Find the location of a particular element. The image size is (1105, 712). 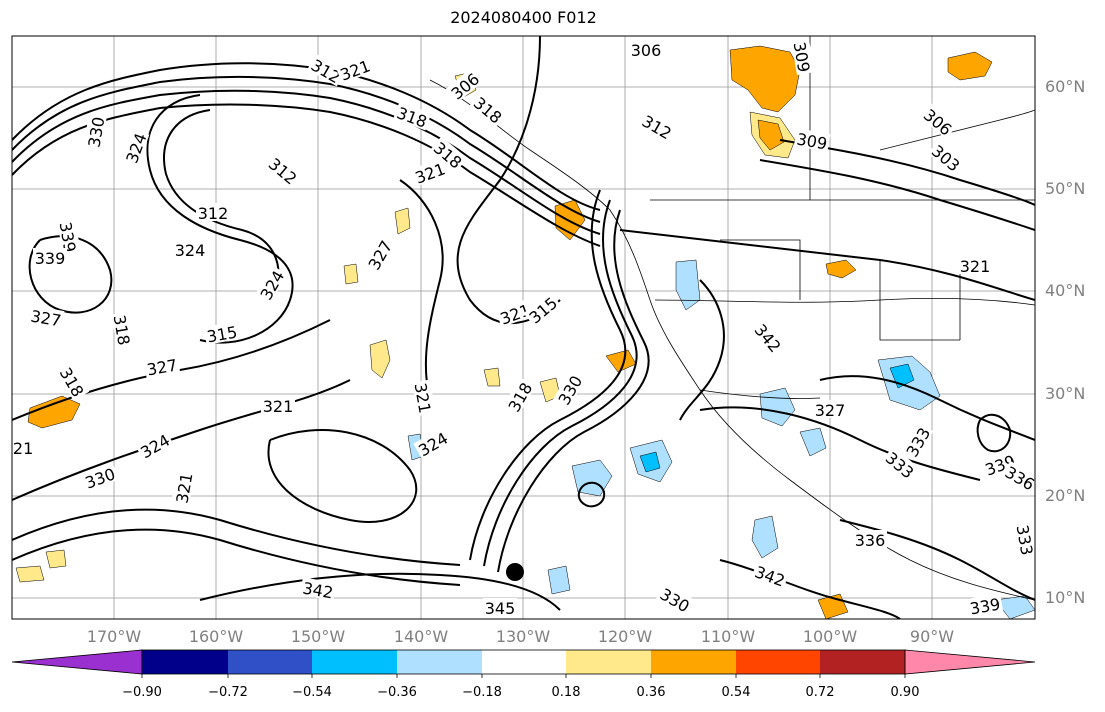

colorbar-tick-label: 0.90 is located at coordinates (905, 692).